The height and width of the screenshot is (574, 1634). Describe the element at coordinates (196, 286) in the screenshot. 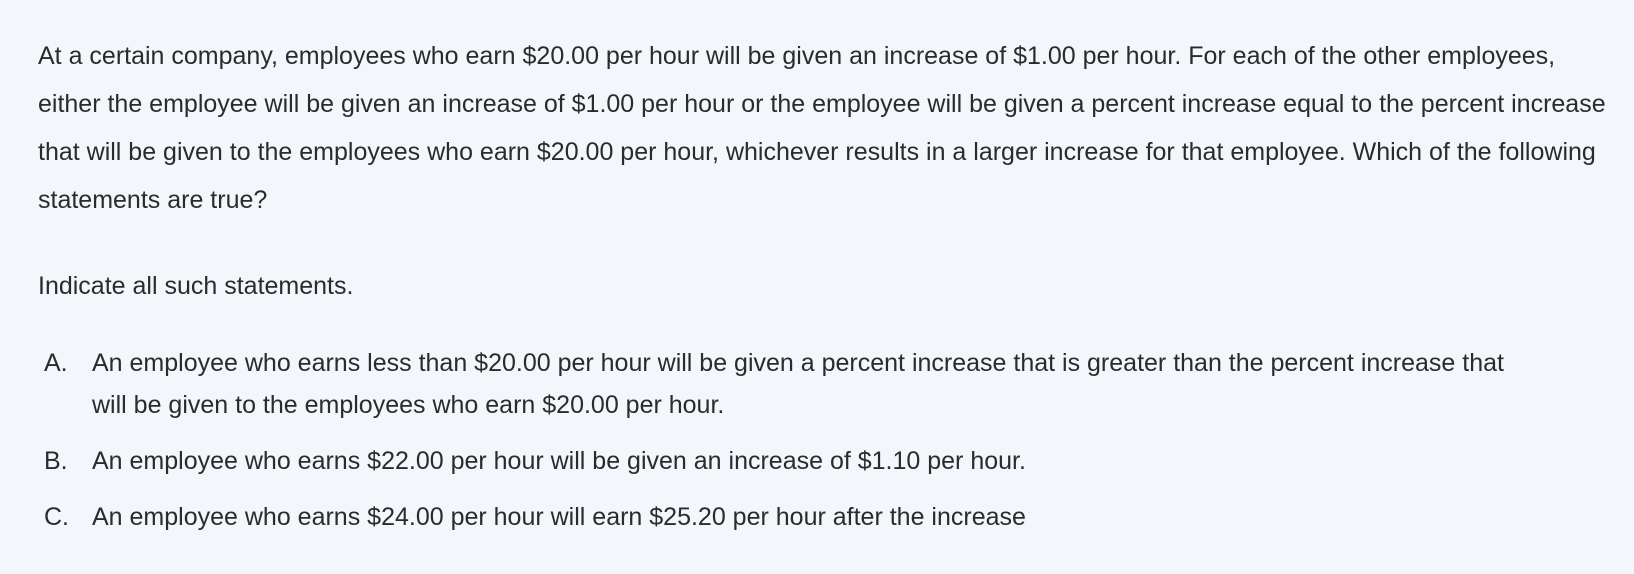

I see `answer-instruction: Indicate all such statements.` at that location.